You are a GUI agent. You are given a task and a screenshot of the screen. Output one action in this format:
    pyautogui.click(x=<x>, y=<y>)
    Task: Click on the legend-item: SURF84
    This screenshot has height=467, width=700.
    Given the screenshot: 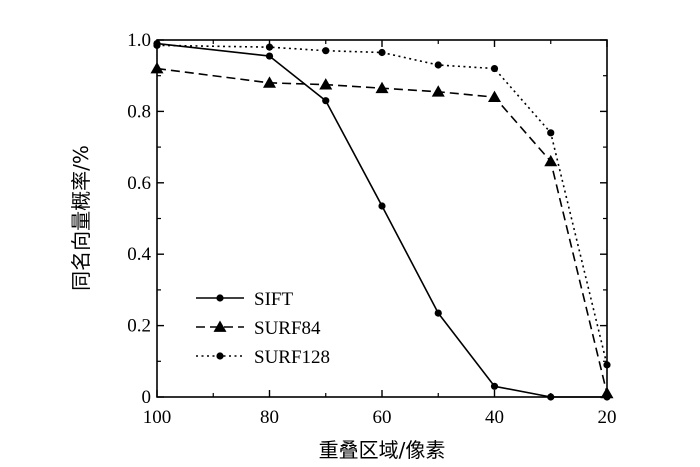 What is the action you would take?
    pyautogui.click(x=258, y=328)
    